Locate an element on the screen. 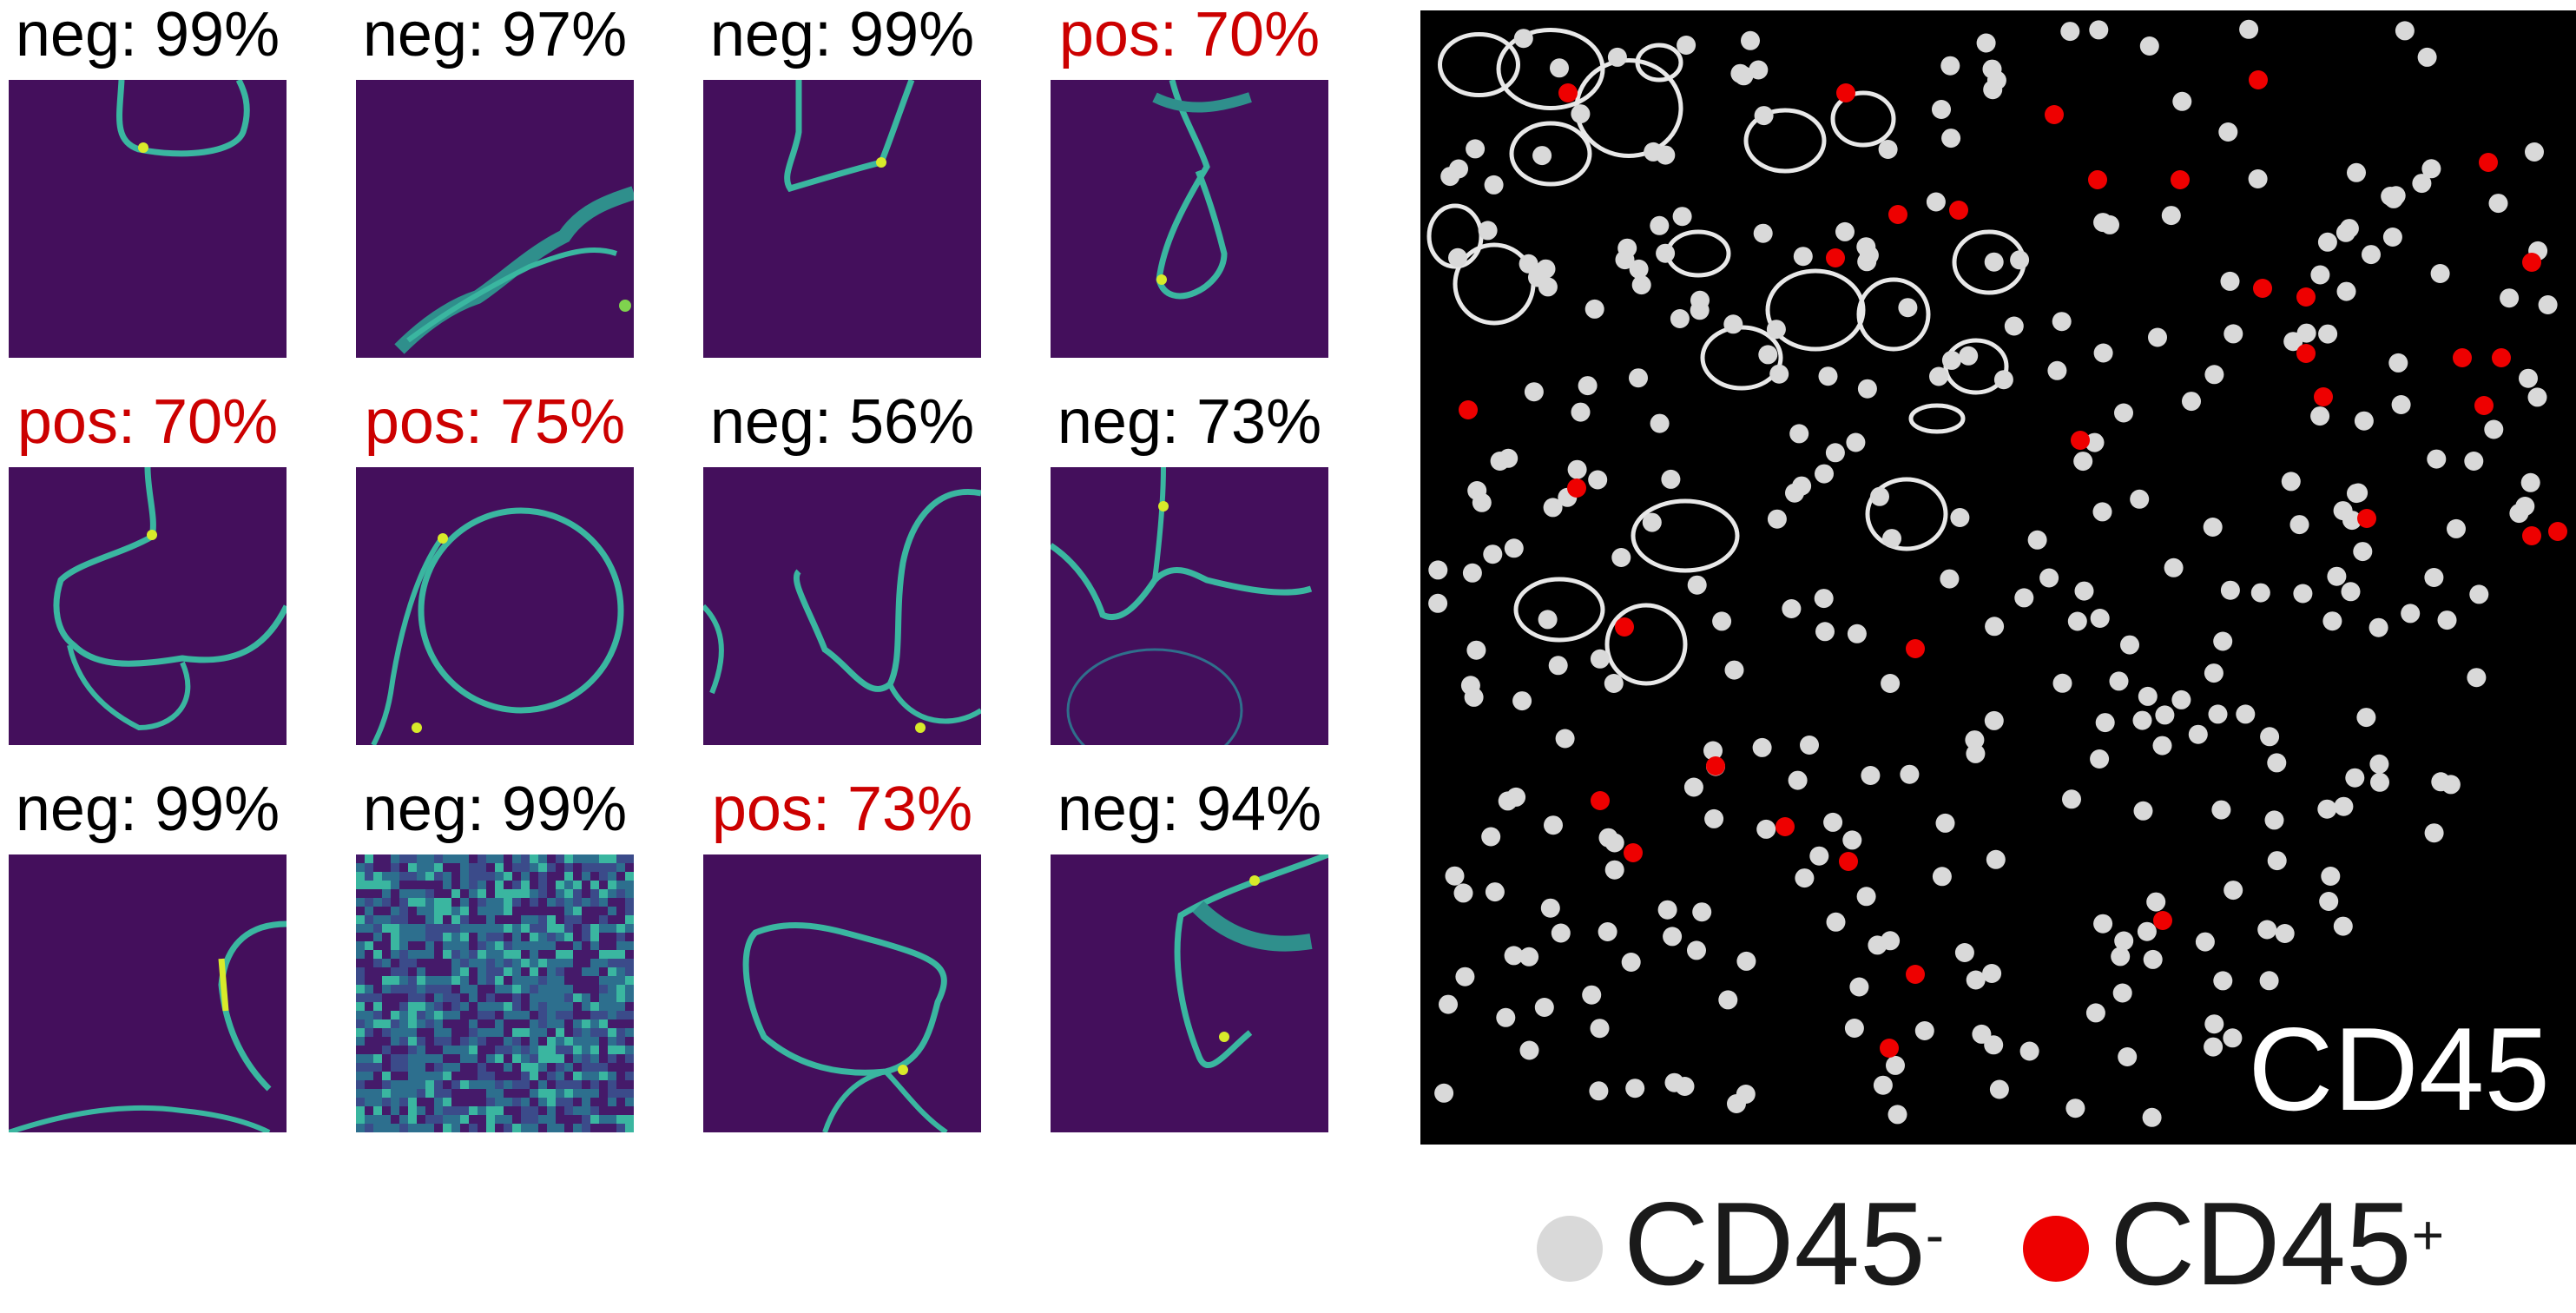 The width and height of the screenshot is (2576, 1313). tile-image is located at coordinates (148, 993).